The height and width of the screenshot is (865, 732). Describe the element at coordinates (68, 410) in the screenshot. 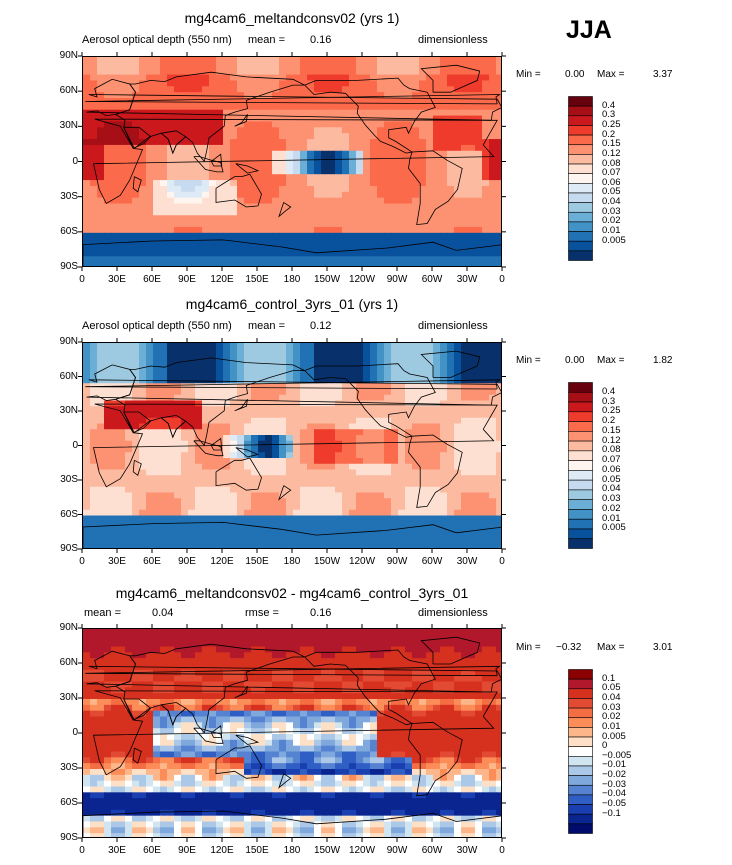

I see `y-tick-label: 30N` at that location.